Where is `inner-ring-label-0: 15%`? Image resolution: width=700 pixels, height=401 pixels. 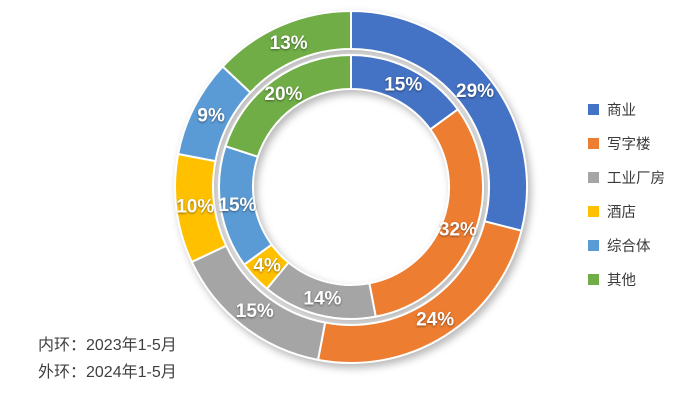 inner-ring-label-0: 15% is located at coordinates (403, 85).